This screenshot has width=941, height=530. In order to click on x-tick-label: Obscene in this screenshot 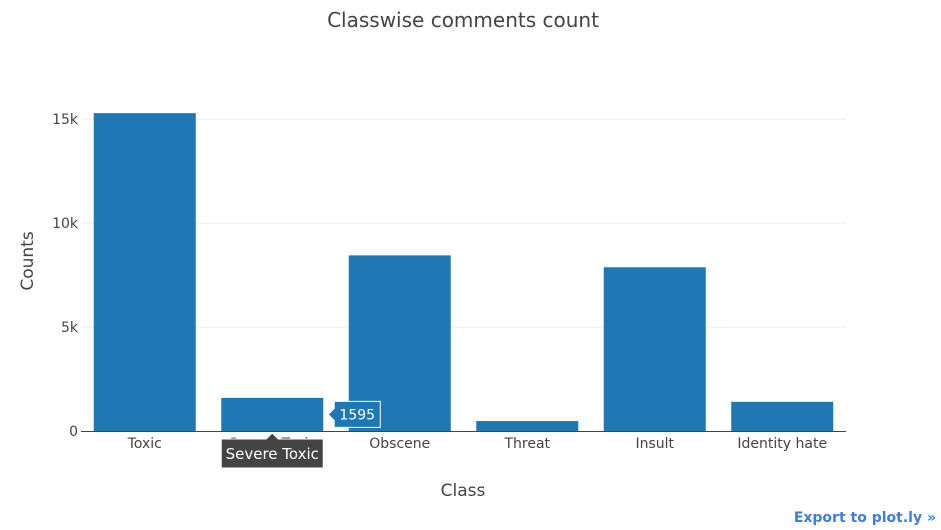, I will do `click(399, 444)`.